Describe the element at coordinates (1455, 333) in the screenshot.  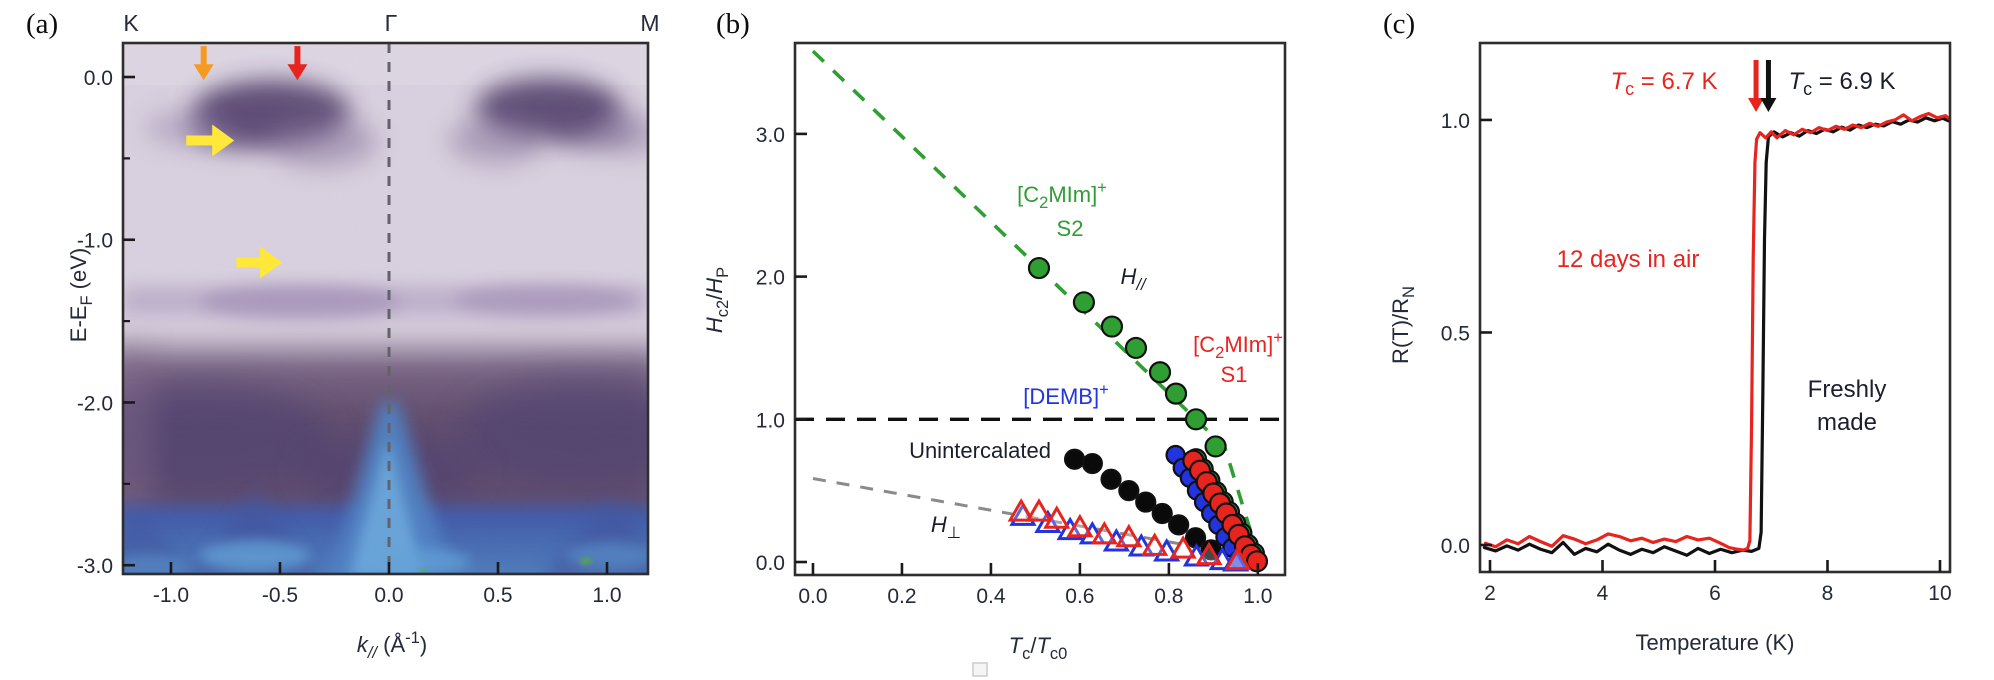
I see `y-tick-label: 0.5` at that location.